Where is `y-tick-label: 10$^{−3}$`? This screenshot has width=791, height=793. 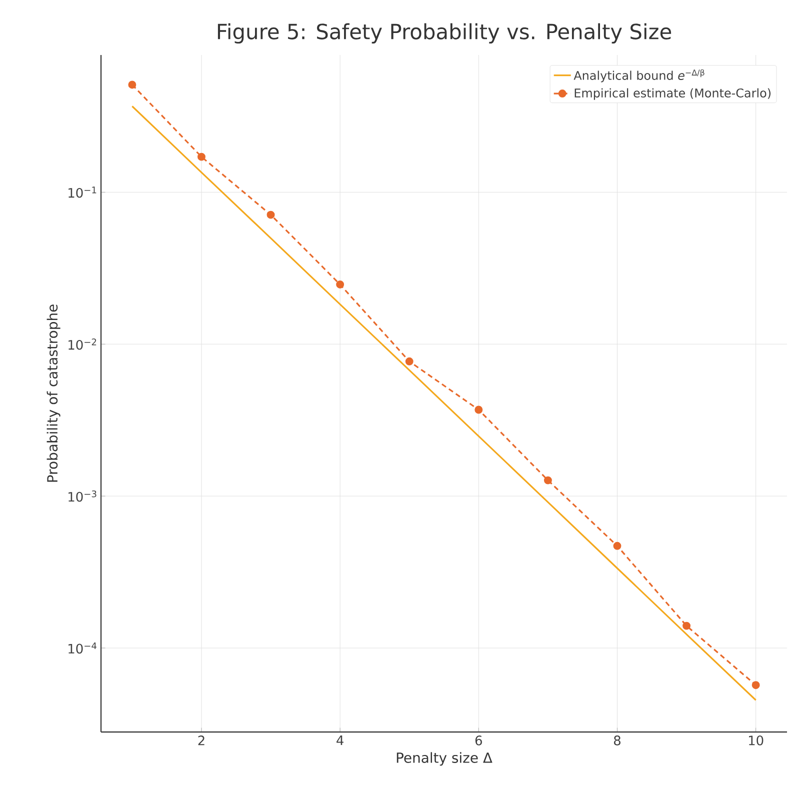
y-tick-label: 10$^{−3}$ is located at coordinates (82, 496).